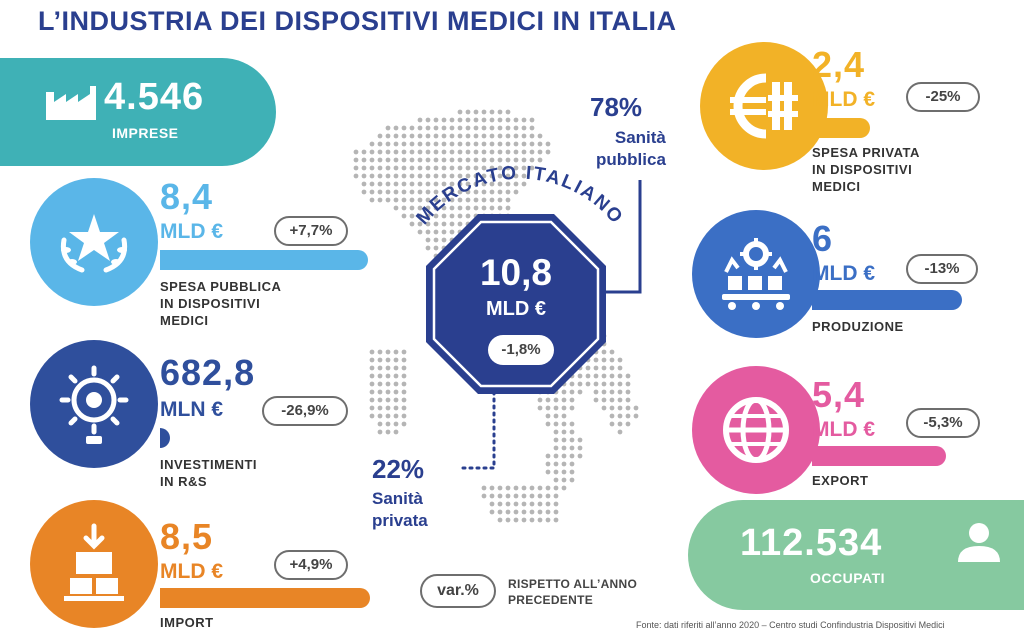 This screenshot has height=637, width=1024. Describe the element at coordinates (71, 103) in the screenshot. I see `factory-icon` at that location.